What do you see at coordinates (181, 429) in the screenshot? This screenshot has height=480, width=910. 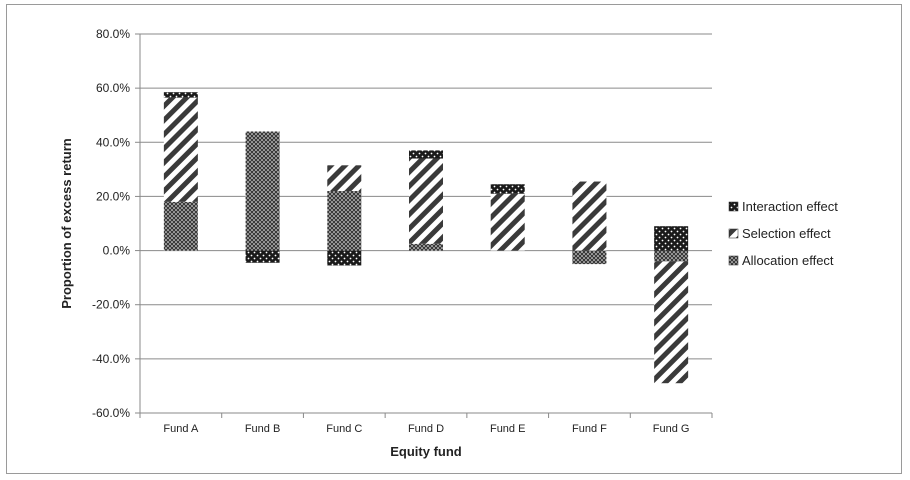 I see `x-tick-label: Fund A` at bounding box center [181, 429].